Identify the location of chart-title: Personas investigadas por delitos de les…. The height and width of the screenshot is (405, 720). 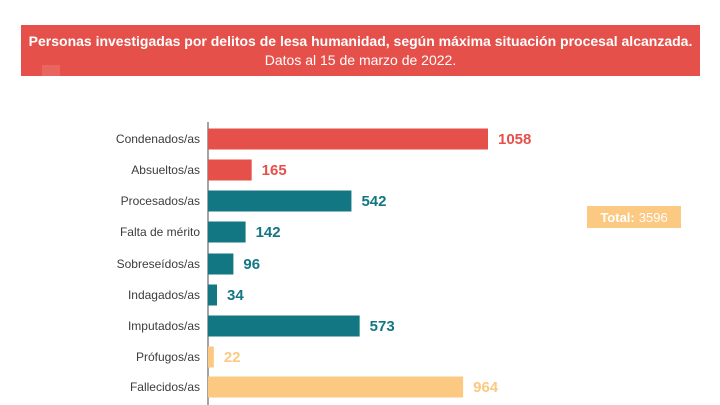
(361, 41).